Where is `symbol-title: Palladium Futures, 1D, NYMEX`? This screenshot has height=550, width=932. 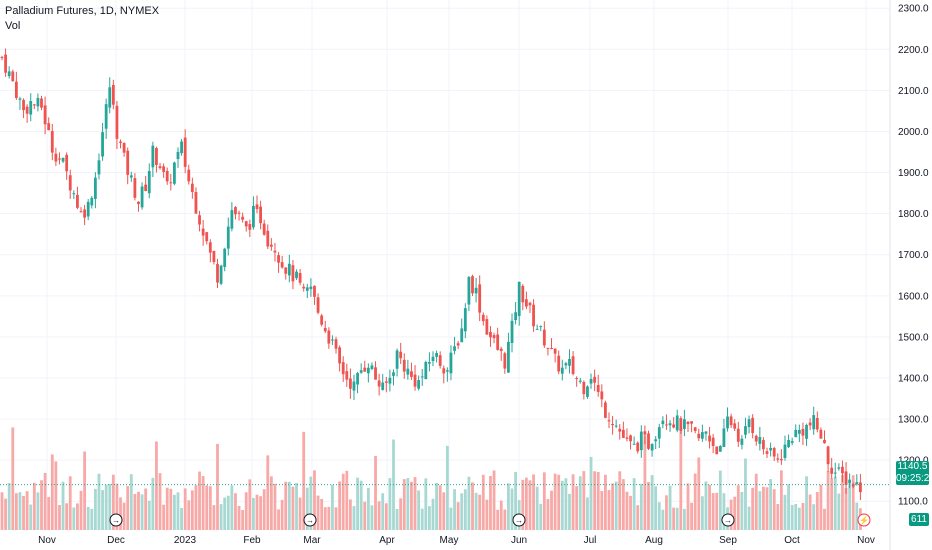
symbol-title: Palladium Futures, 1D, NYMEX is located at coordinates (82, 11).